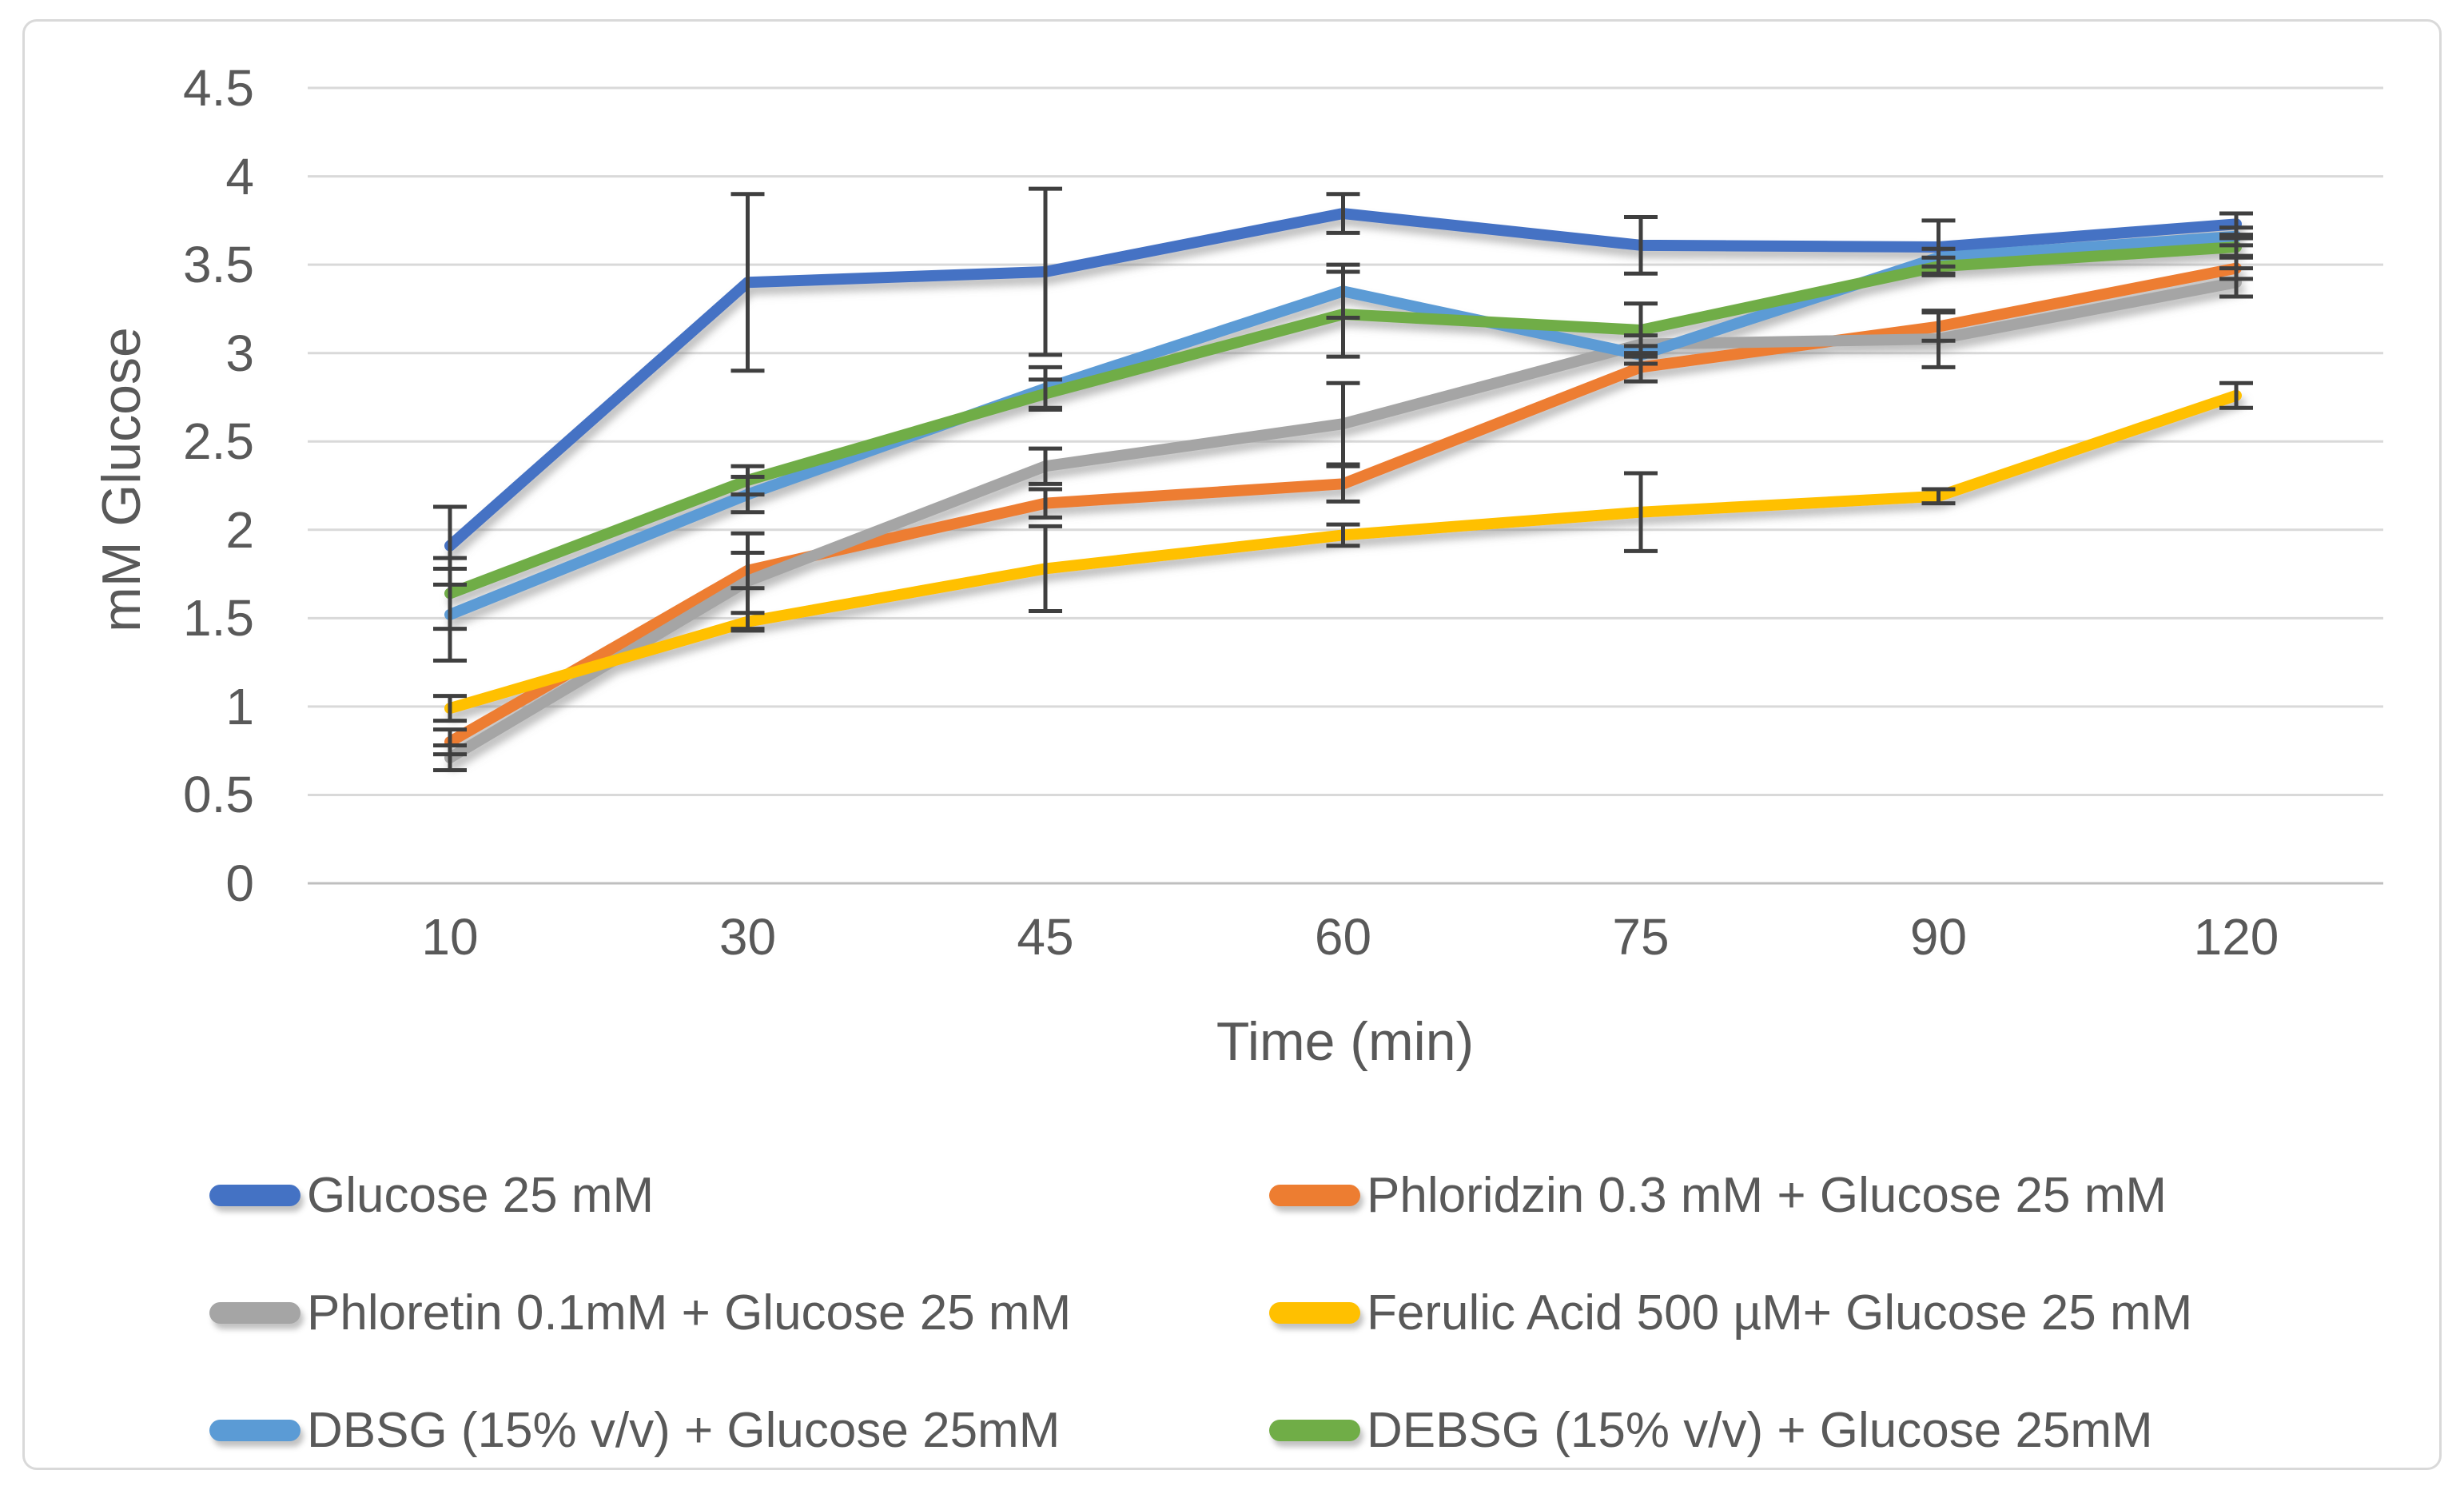 This screenshot has width=2464, height=1490. What do you see at coordinates (747, 480) in the screenshot?
I see `error-bar-s5-p1` at bounding box center [747, 480].